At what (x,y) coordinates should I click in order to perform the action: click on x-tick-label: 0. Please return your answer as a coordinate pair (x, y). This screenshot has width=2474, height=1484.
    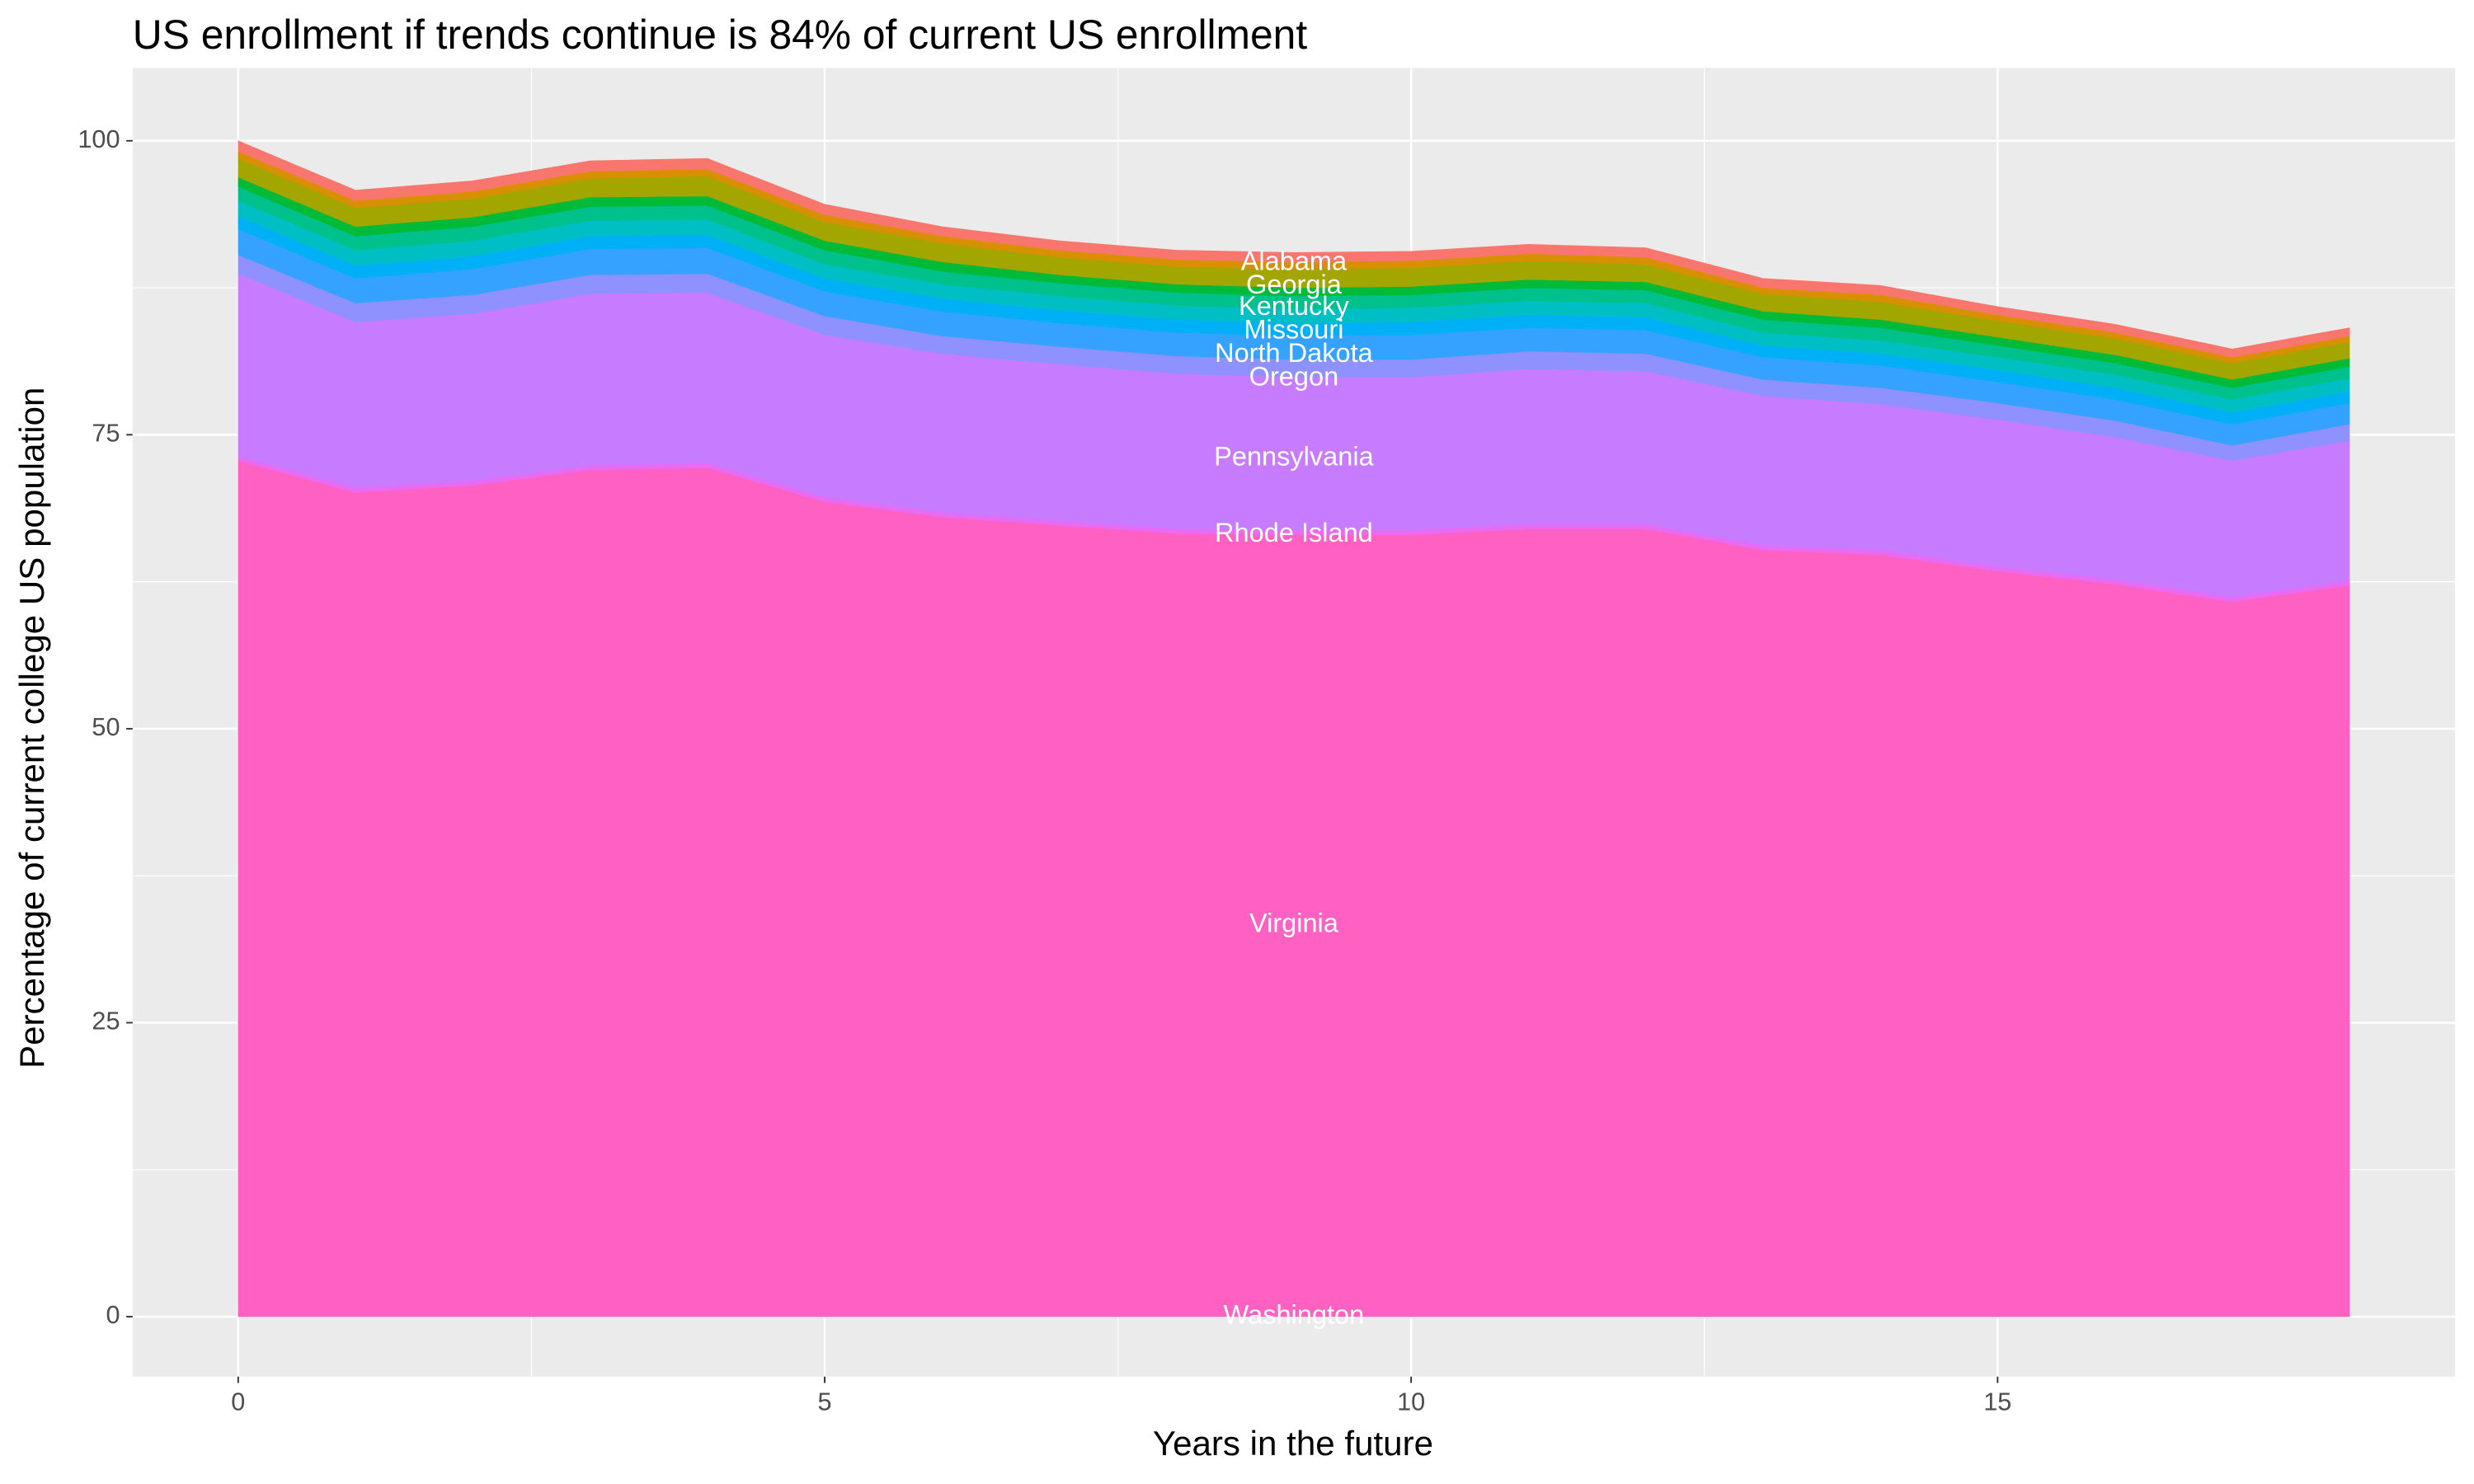
    Looking at the image, I should click on (238, 1402).